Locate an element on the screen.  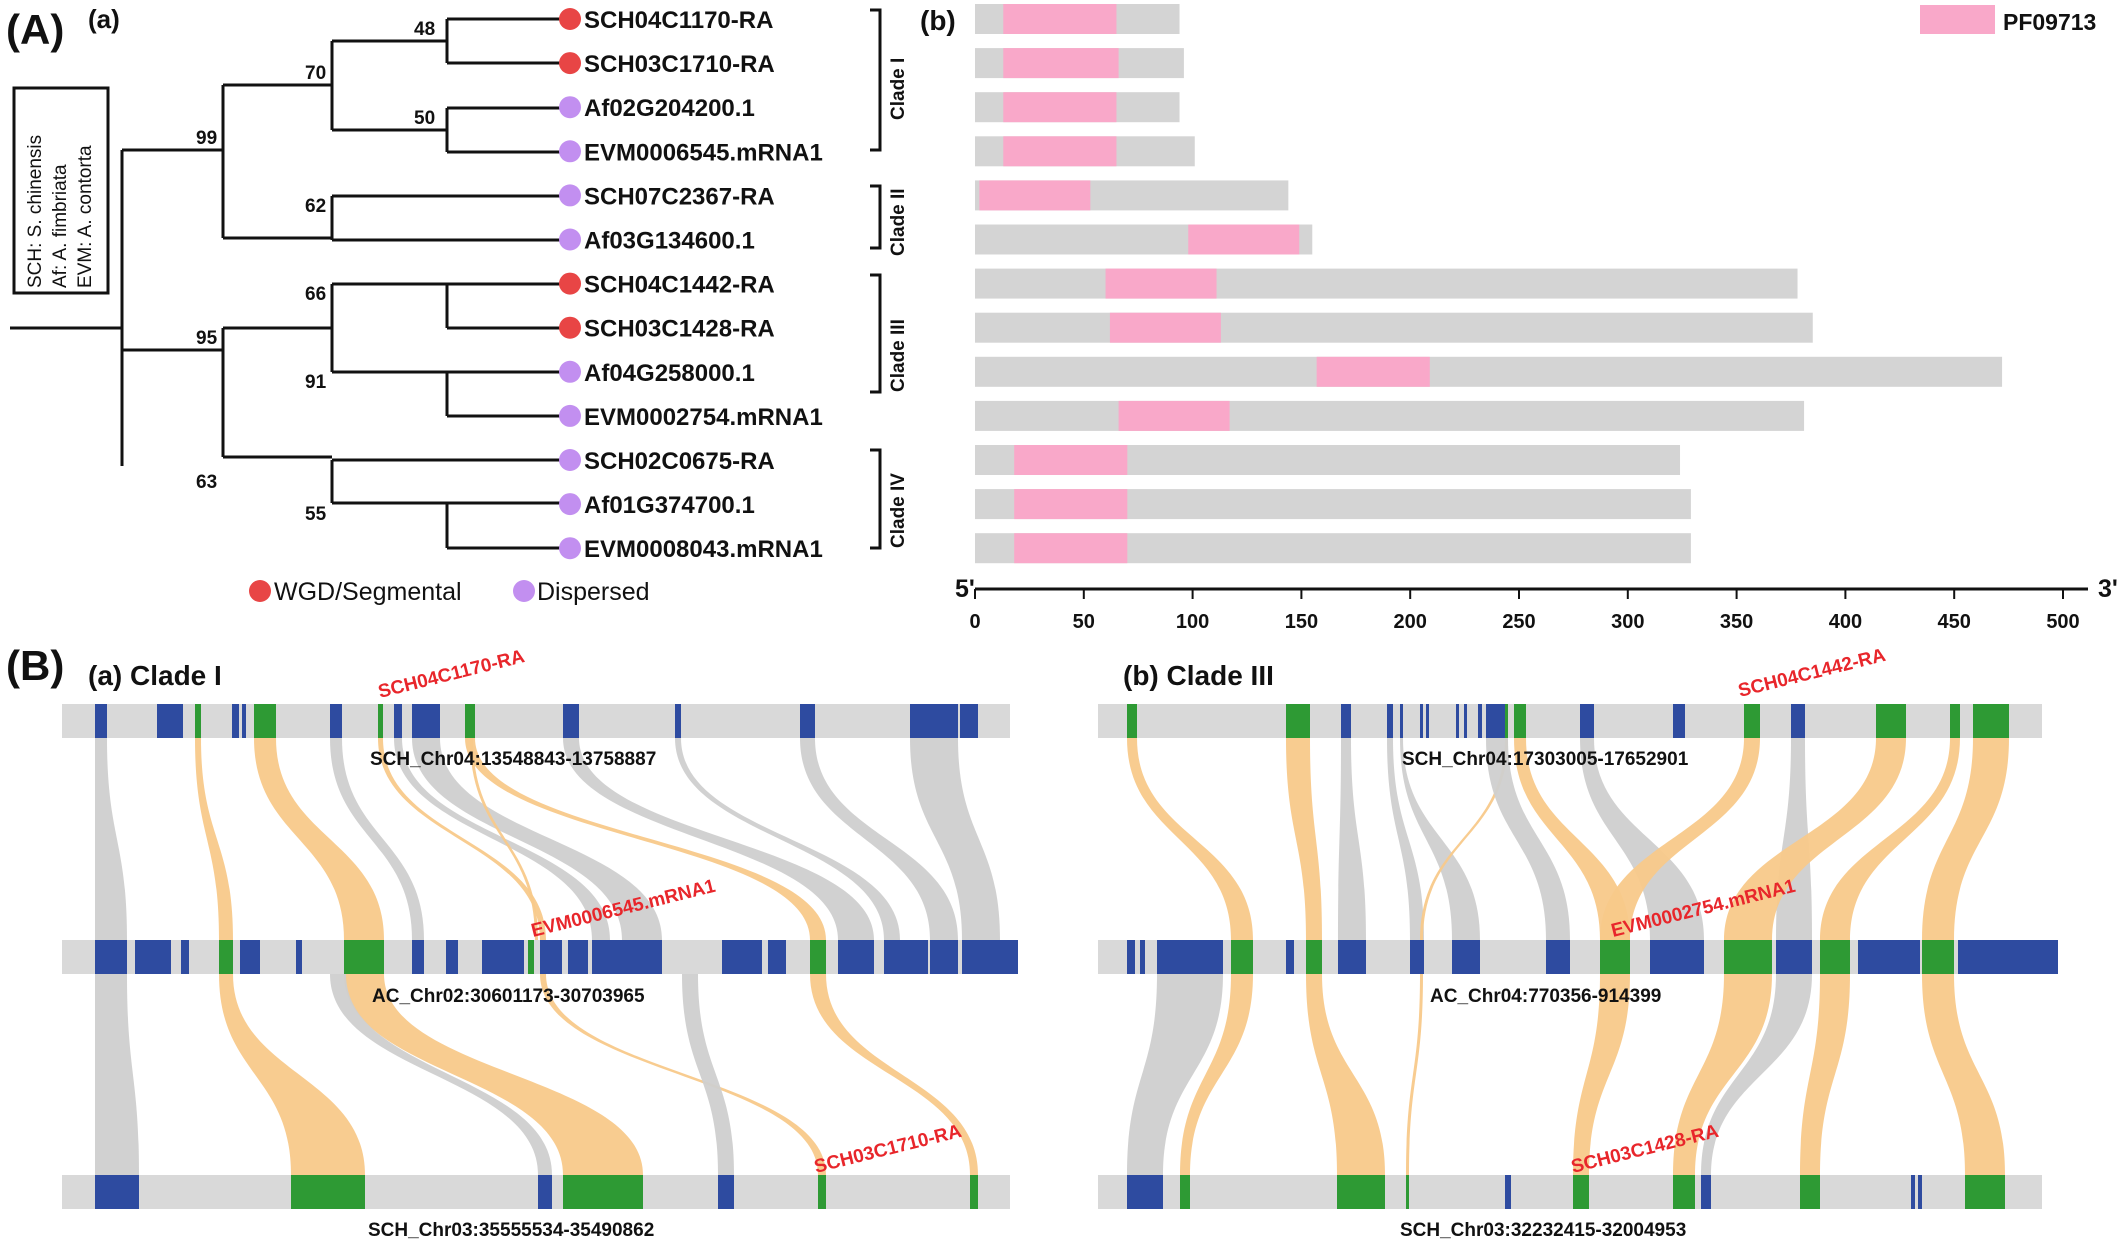
clade-label: Clade IV is located at coordinates (898, 510).